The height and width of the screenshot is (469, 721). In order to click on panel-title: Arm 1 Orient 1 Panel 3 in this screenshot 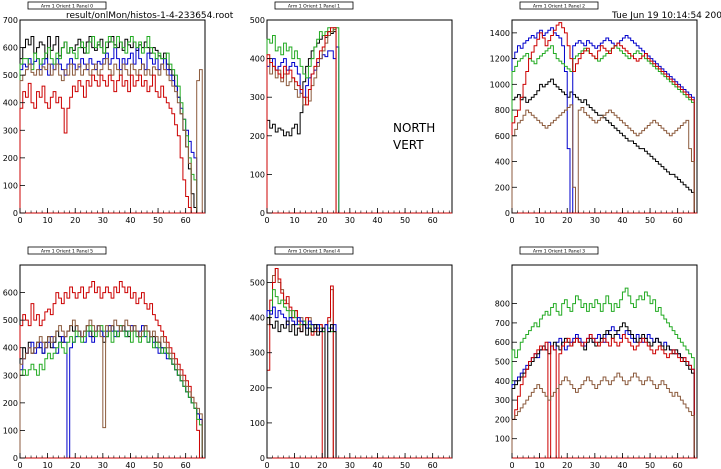, I will do `click(559, 252)`.